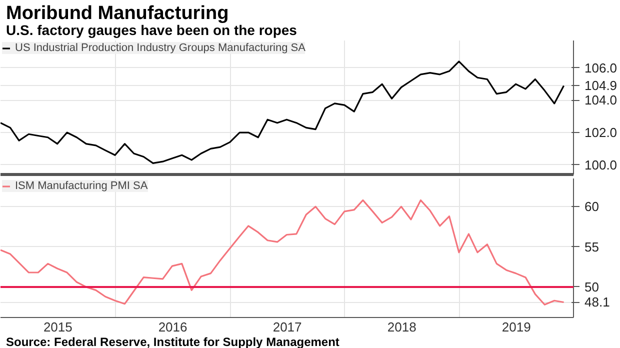  Describe the element at coordinates (601, 86) in the screenshot. I see `y-tick-label: 104.9` at that location.